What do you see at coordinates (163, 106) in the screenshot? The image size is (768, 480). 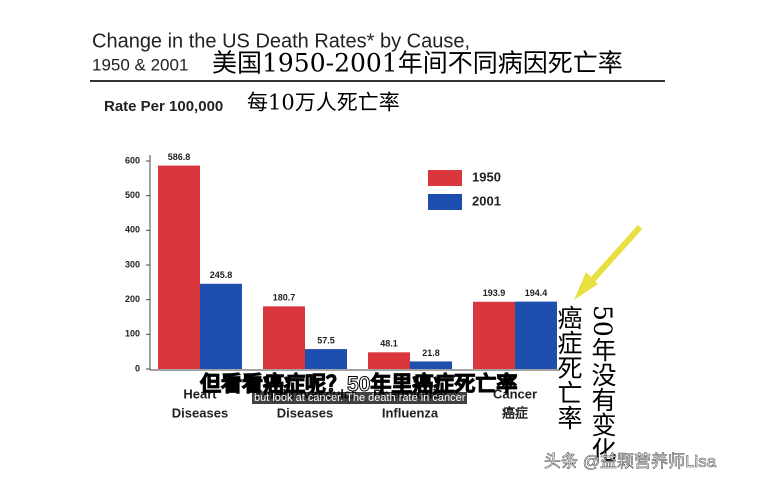 I see `y-axis-label: Rate Per 100,000` at bounding box center [163, 106].